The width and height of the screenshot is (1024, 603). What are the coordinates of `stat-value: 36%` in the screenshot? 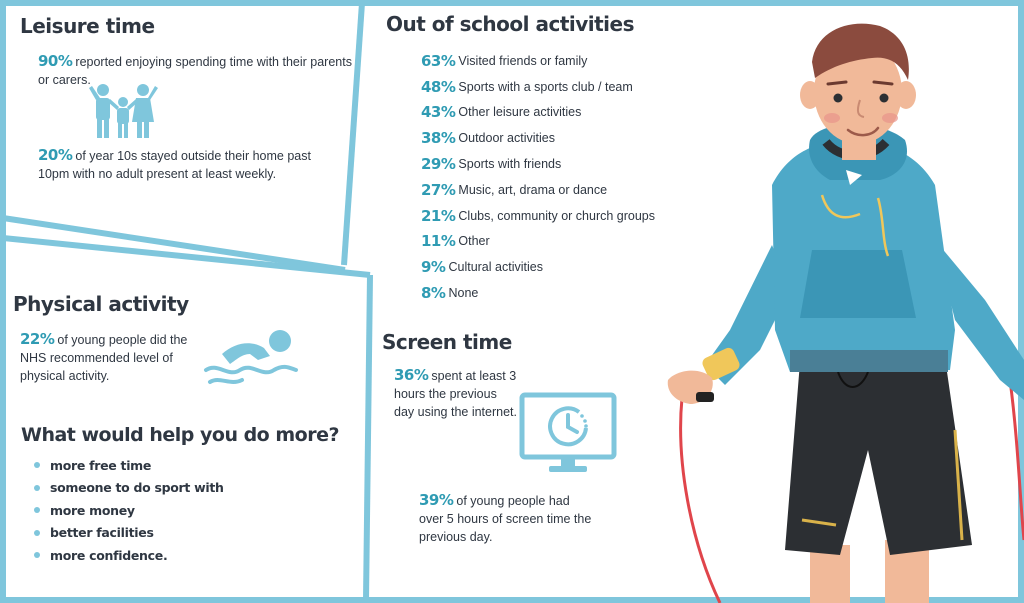 It's located at (411, 375).